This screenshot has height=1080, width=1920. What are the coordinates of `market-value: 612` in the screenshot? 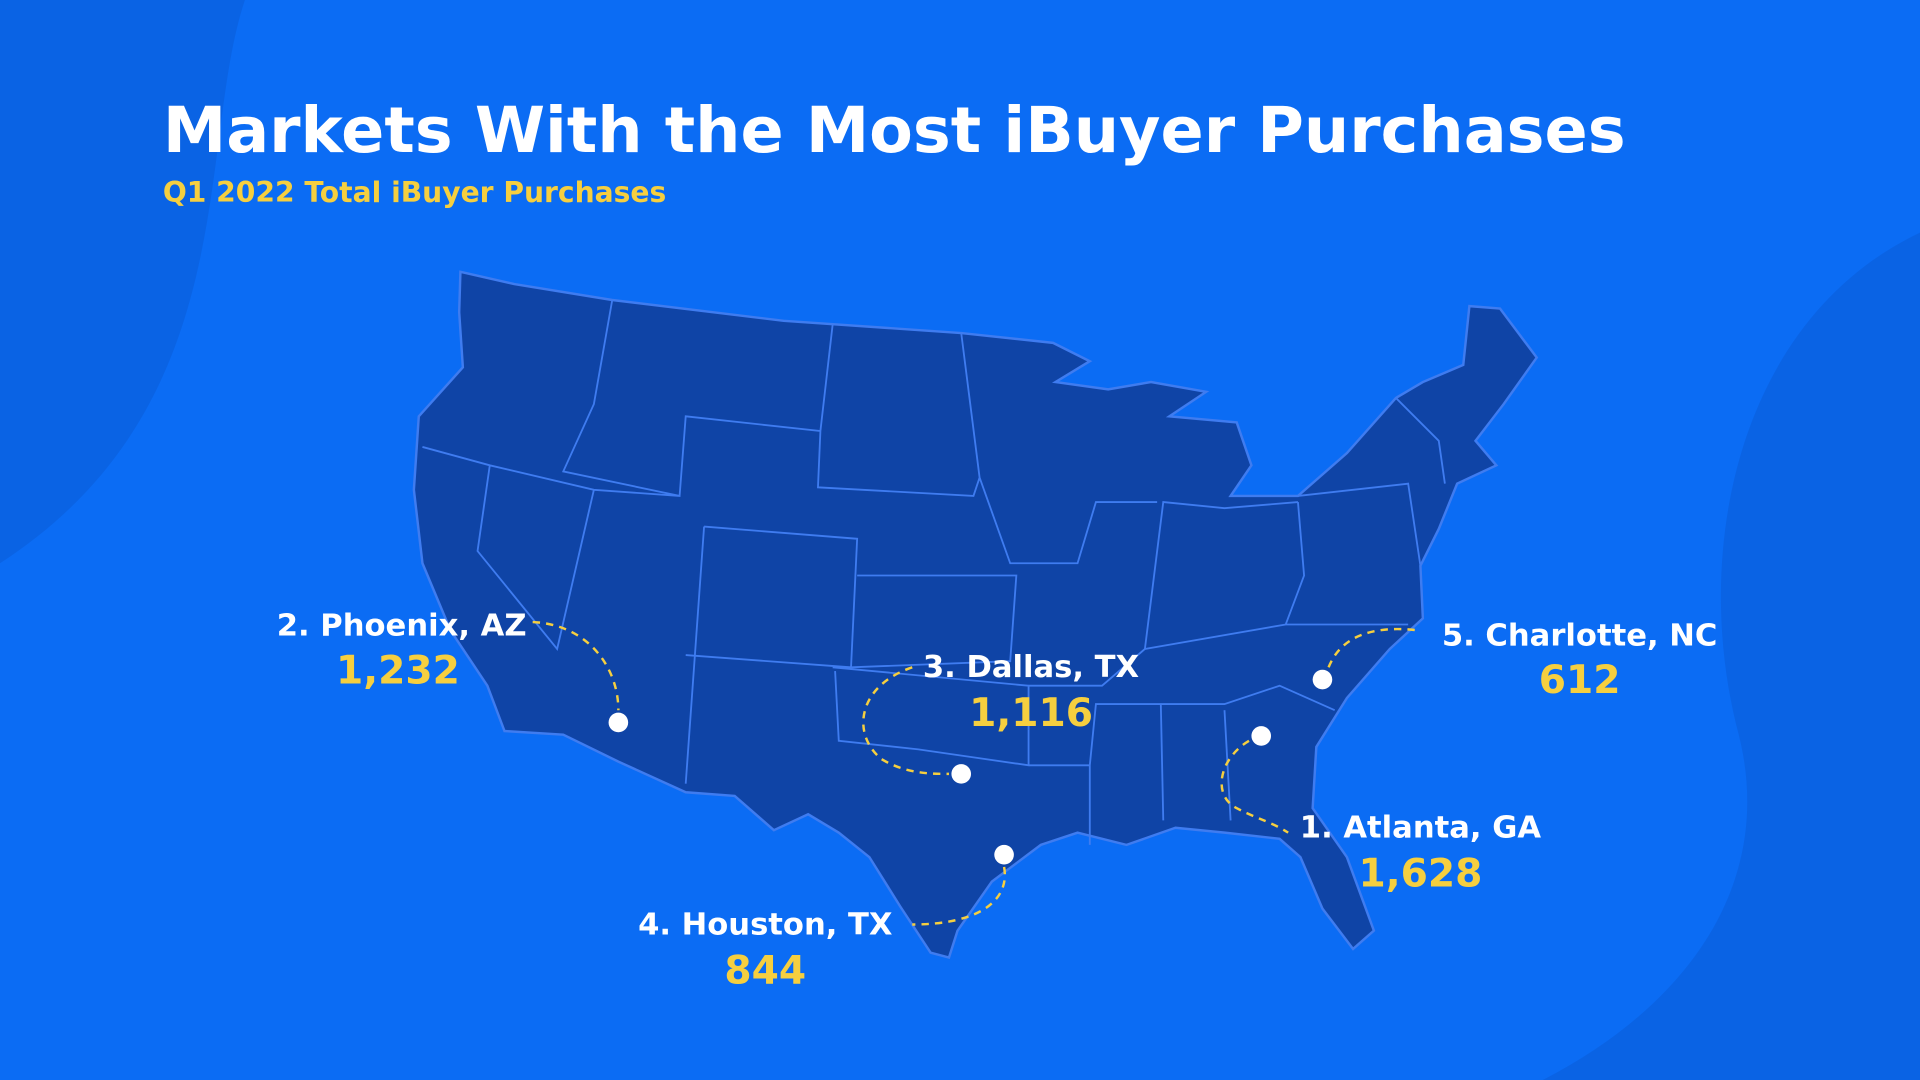 It's located at (1580, 680).